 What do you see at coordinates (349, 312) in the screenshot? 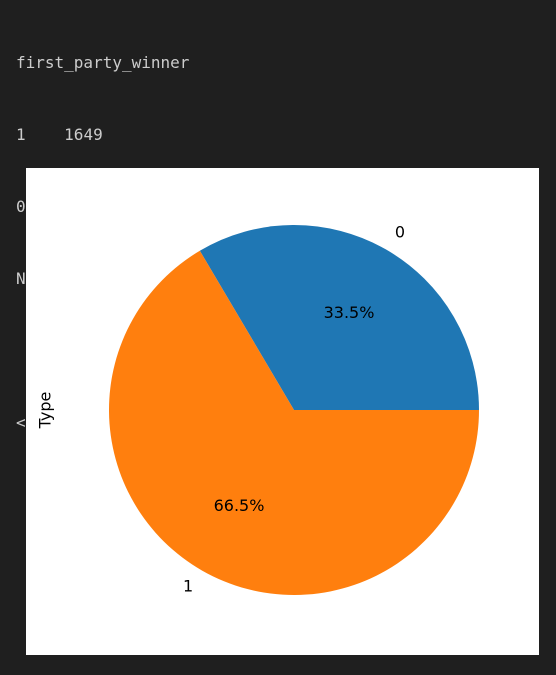
I see `pct-label: 33.5%` at bounding box center [349, 312].